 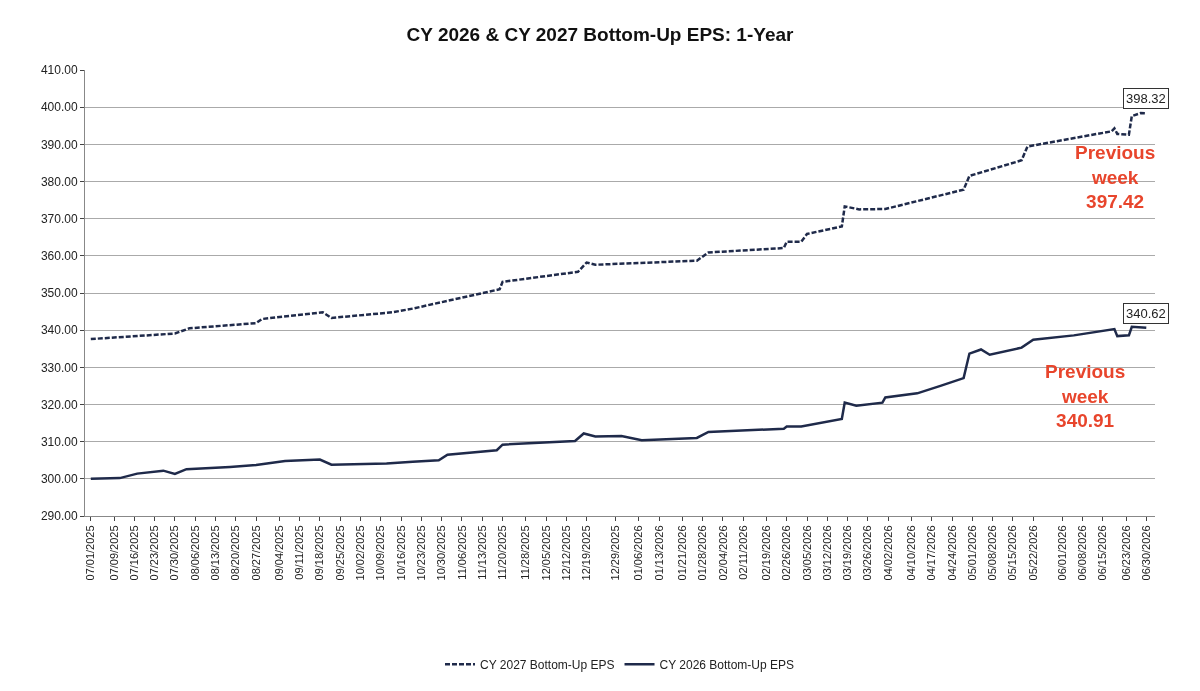 I want to click on y-tick-label: 400.00, so click(x=59, y=107).